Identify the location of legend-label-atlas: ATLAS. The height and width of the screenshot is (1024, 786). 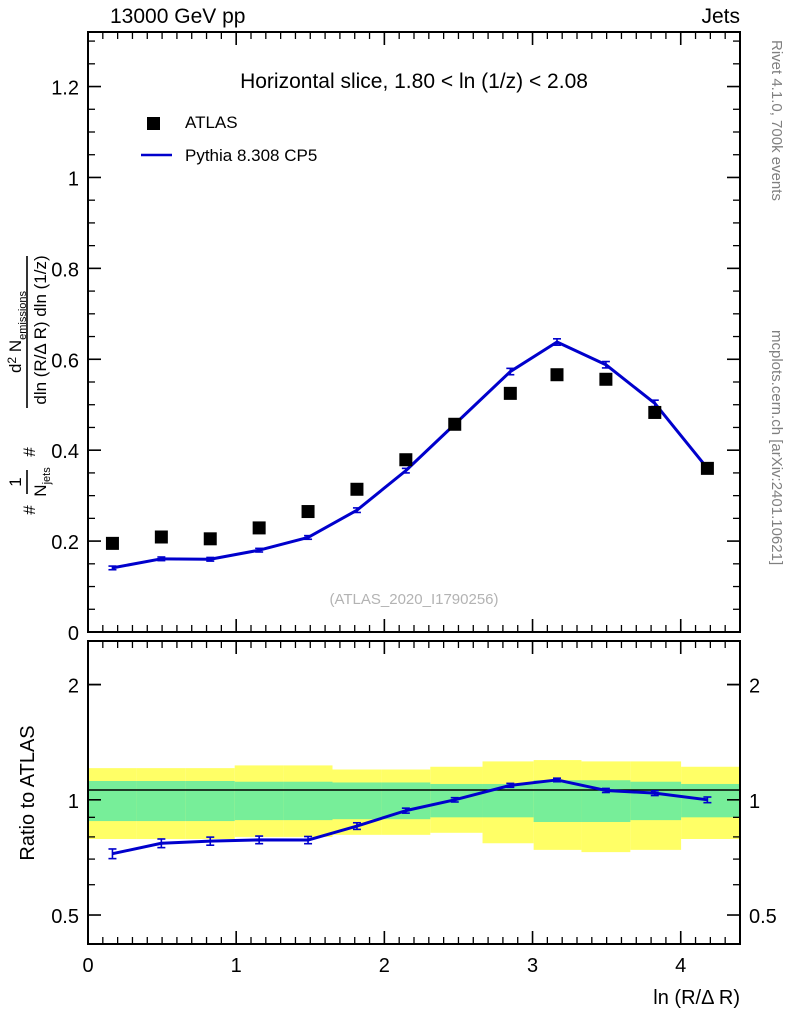
(211, 122).